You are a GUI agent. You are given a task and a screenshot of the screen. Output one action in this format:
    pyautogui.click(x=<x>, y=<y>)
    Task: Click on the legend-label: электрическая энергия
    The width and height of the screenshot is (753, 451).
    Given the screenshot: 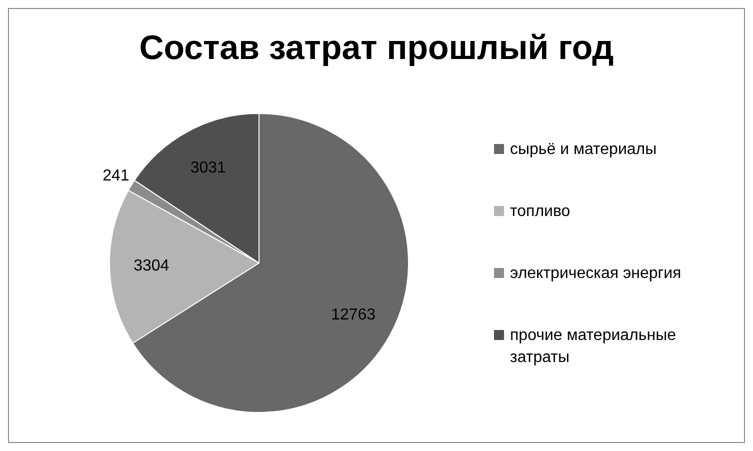 What is the action you would take?
    pyautogui.click(x=596, y=274)
    